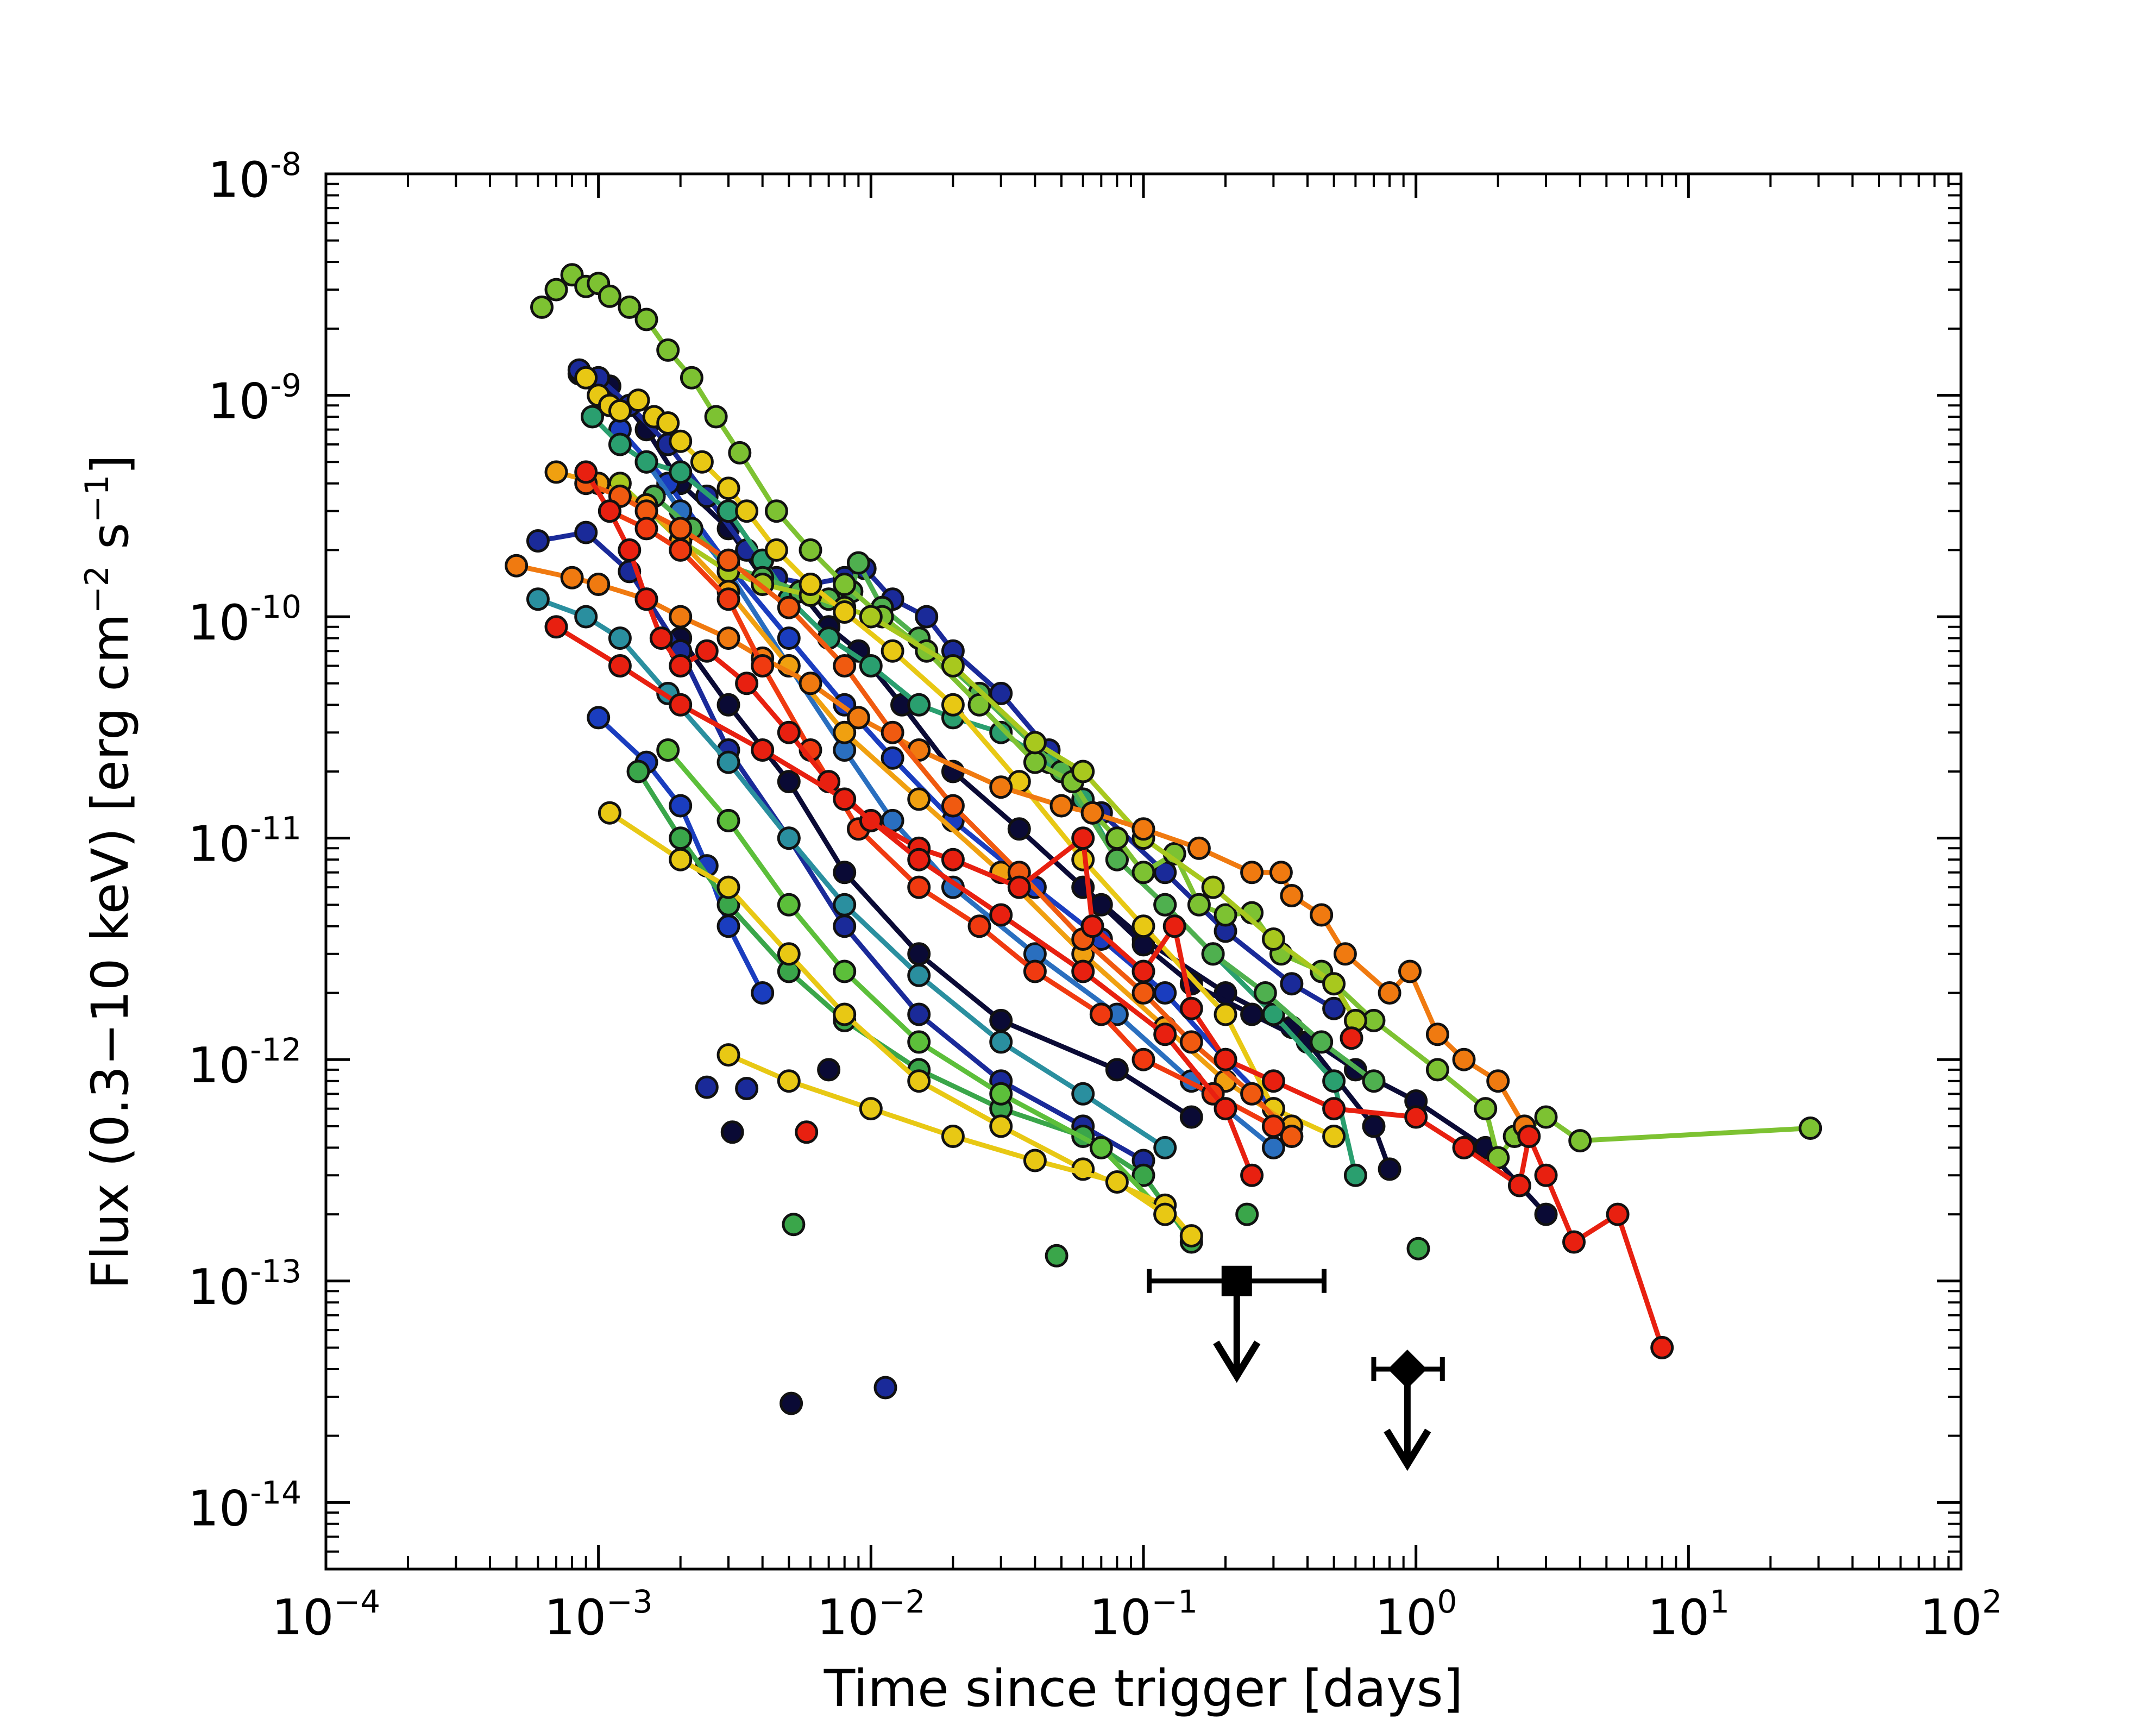 Image resolution: width=2156 pixels, height=1725 pixels. What do you see at coordinates (598, 1614) in the screenshot?
I see `x-tick-label: 10⁻³` at bounding box center [598, 1614].